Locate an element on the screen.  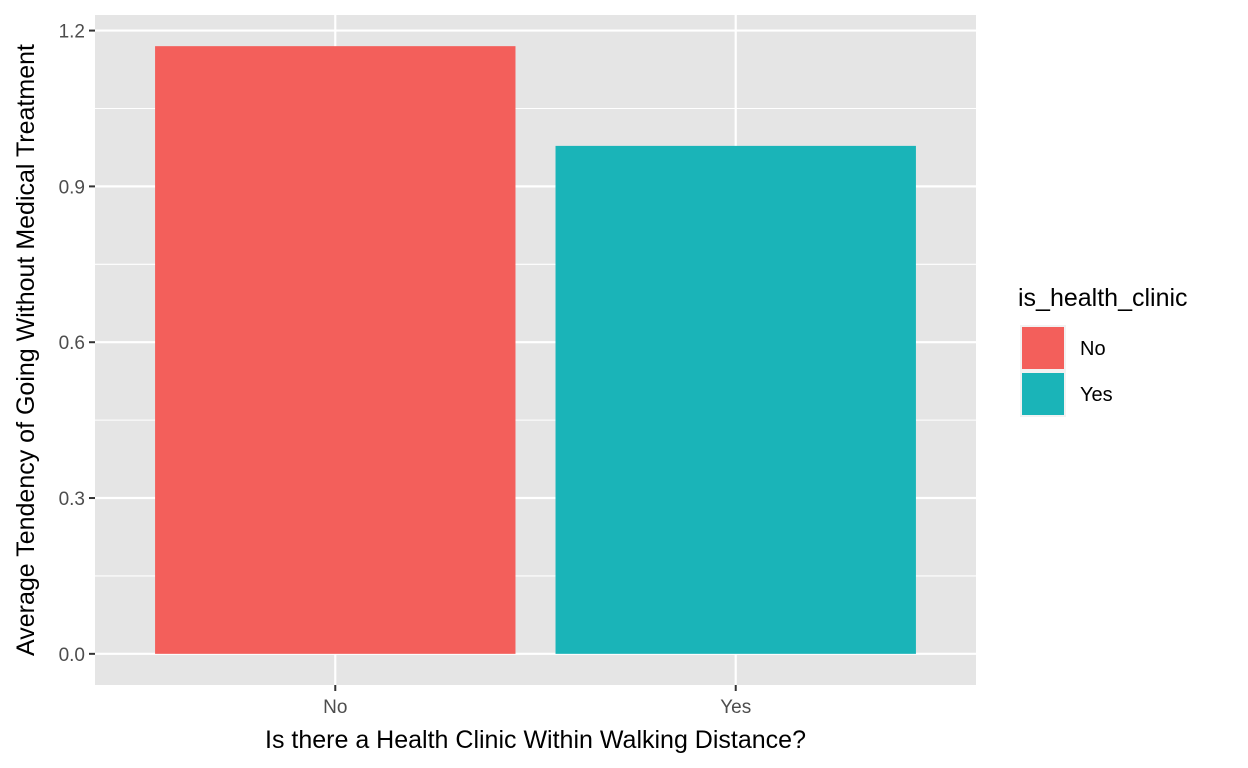
legend-title: is_health_clinic is located at coordinates (1103, 298).